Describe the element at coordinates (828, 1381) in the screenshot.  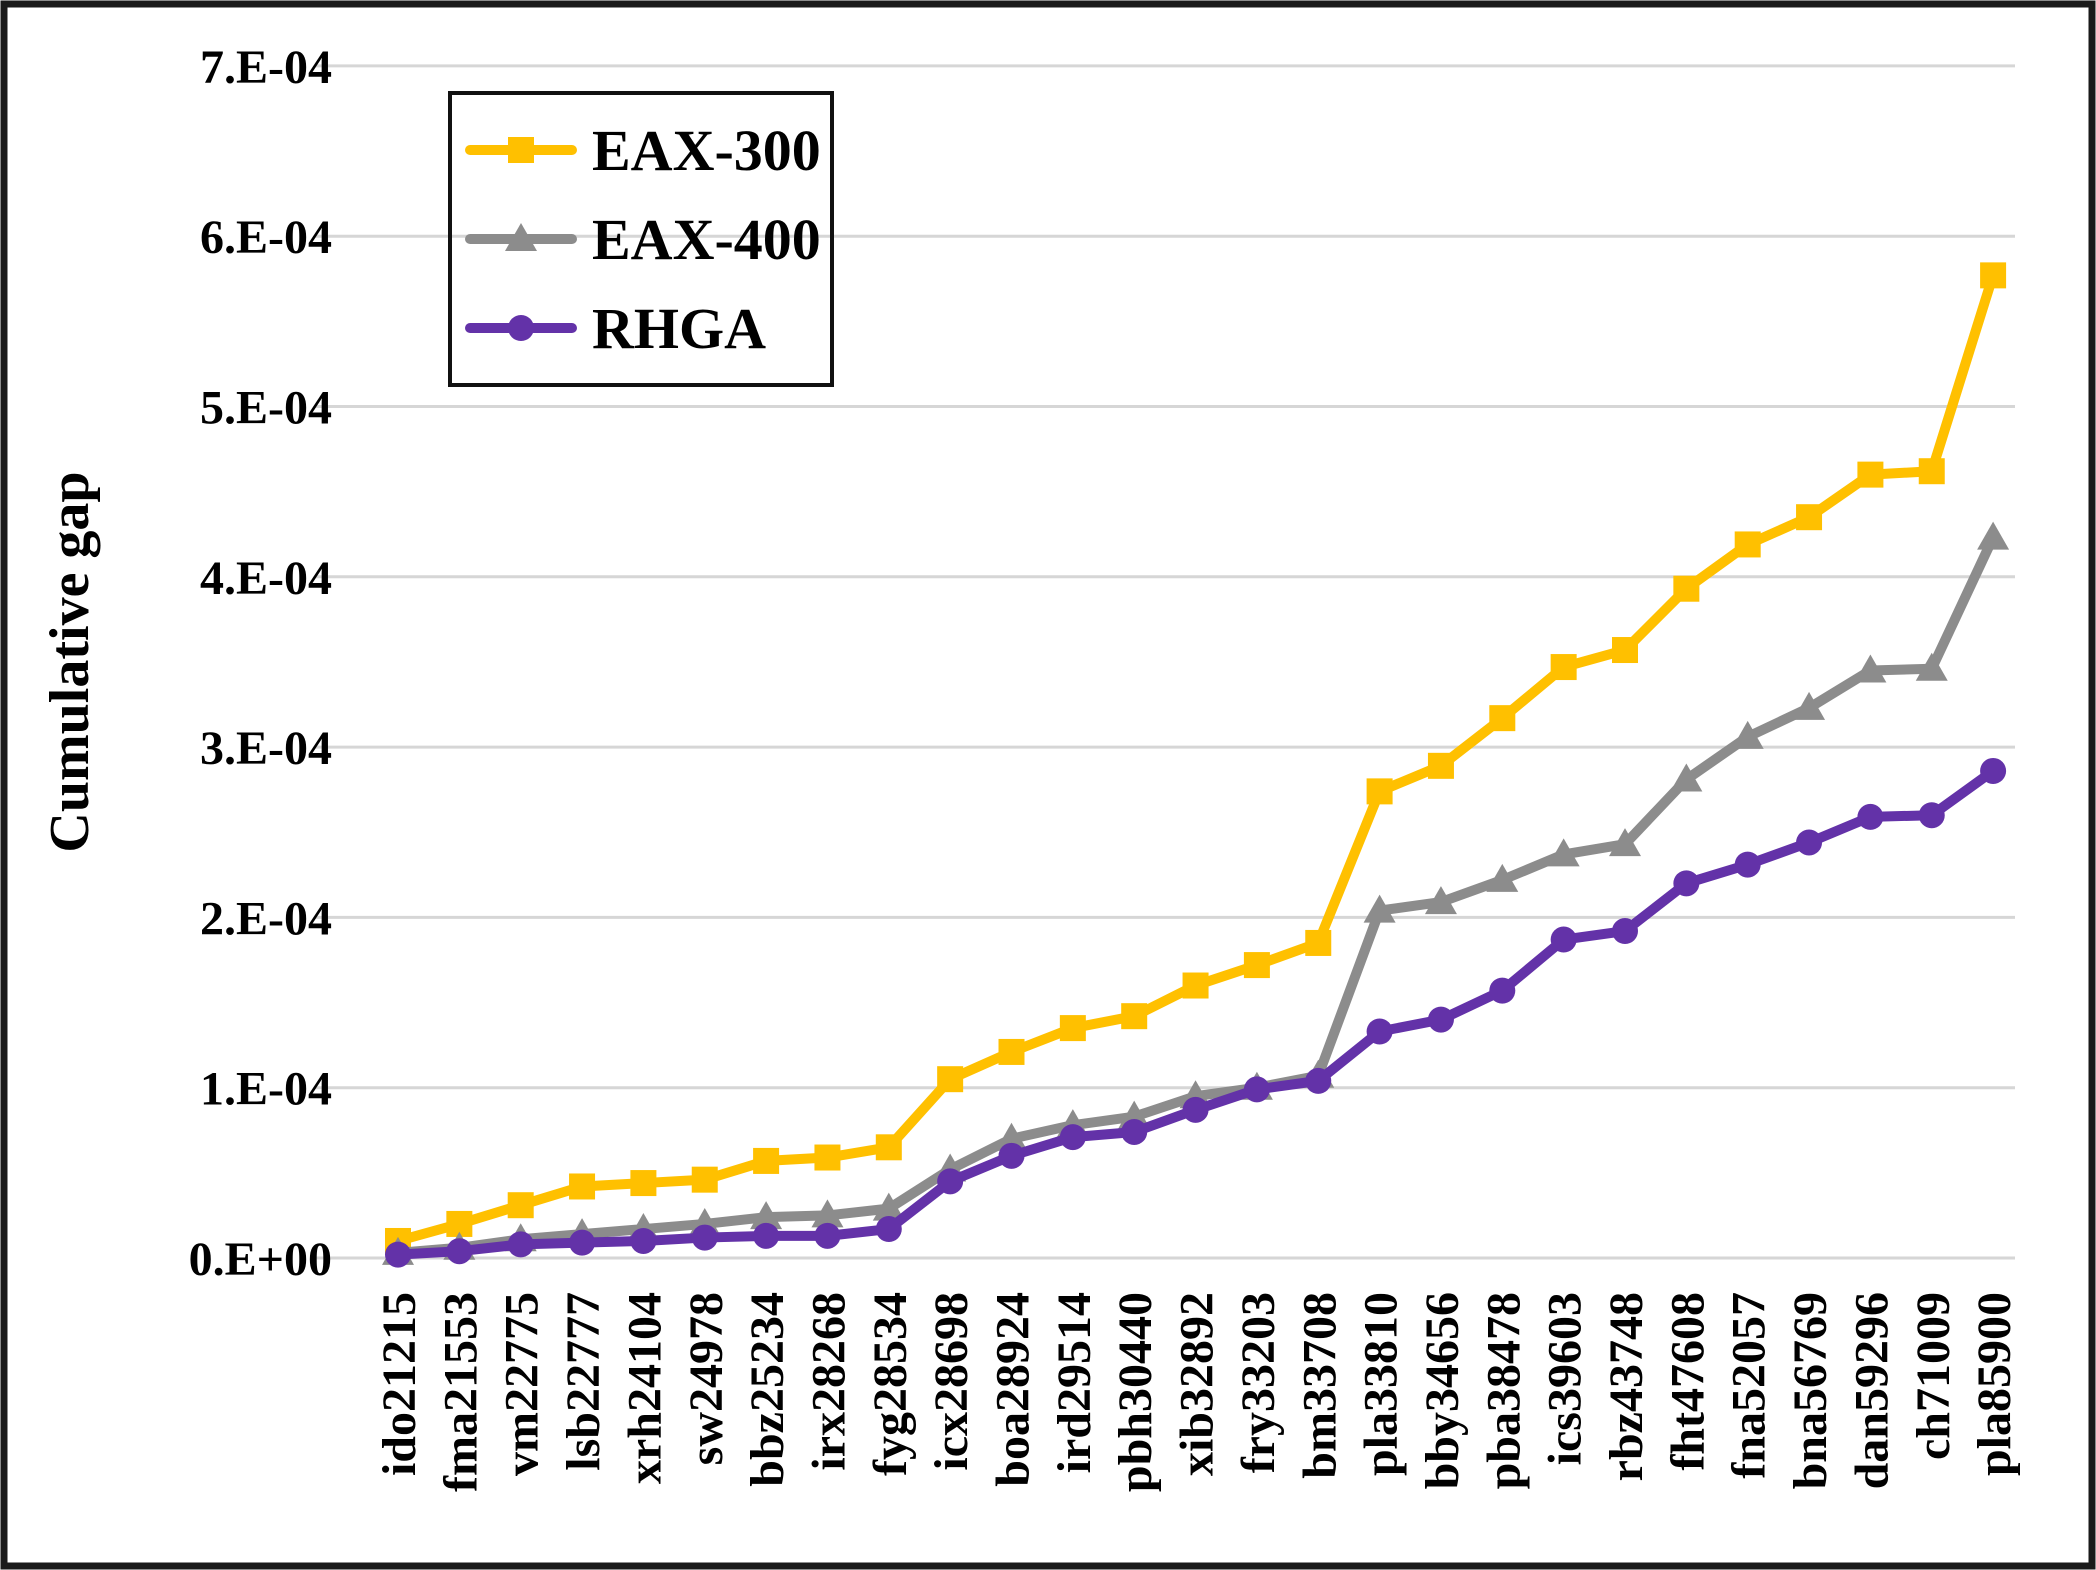
I see `x-axis-tick-label-irx28268: irx28268` at that location.